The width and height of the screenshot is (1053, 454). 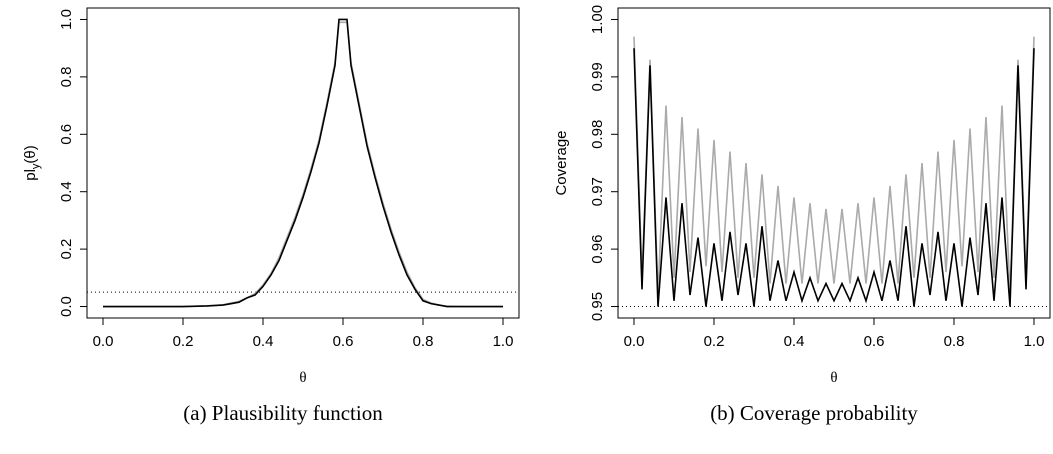 What do you see at coordinates (66, 76) in the screenshot?
I see `y-tick-label: 0.8` at bounding box center [66, 76].